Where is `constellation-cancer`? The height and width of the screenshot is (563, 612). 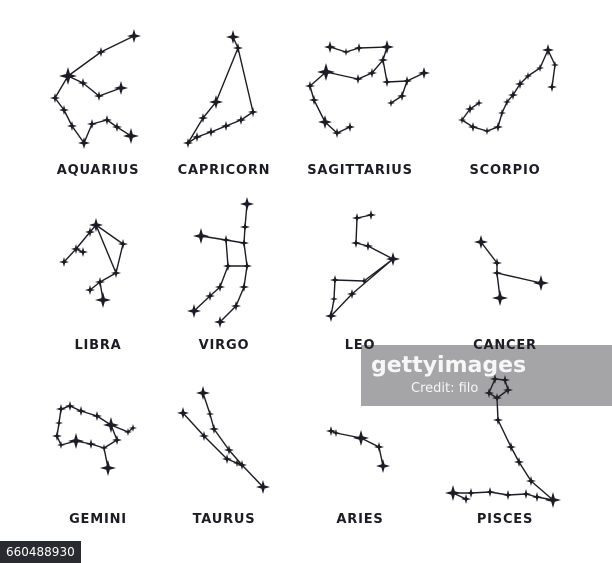 constellation-cancer is located at coordinates (511, 270).